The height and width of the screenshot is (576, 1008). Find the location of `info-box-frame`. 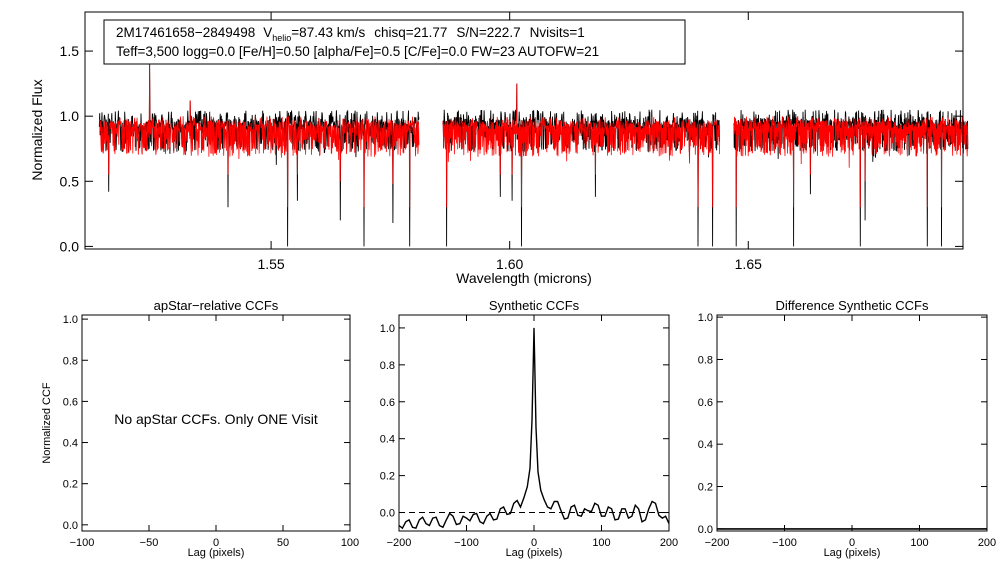

info-box-frame is located at coordinates (394, 42).